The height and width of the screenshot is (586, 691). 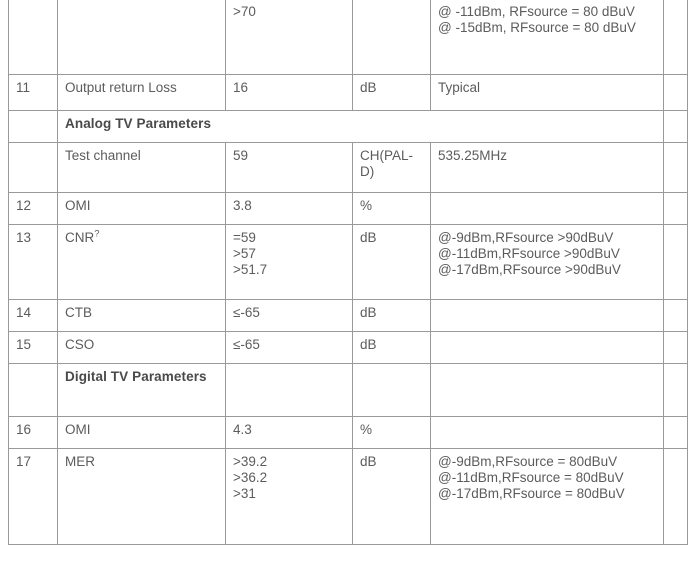 I want to click on row-unit-cell, so click(x=391, y=390).